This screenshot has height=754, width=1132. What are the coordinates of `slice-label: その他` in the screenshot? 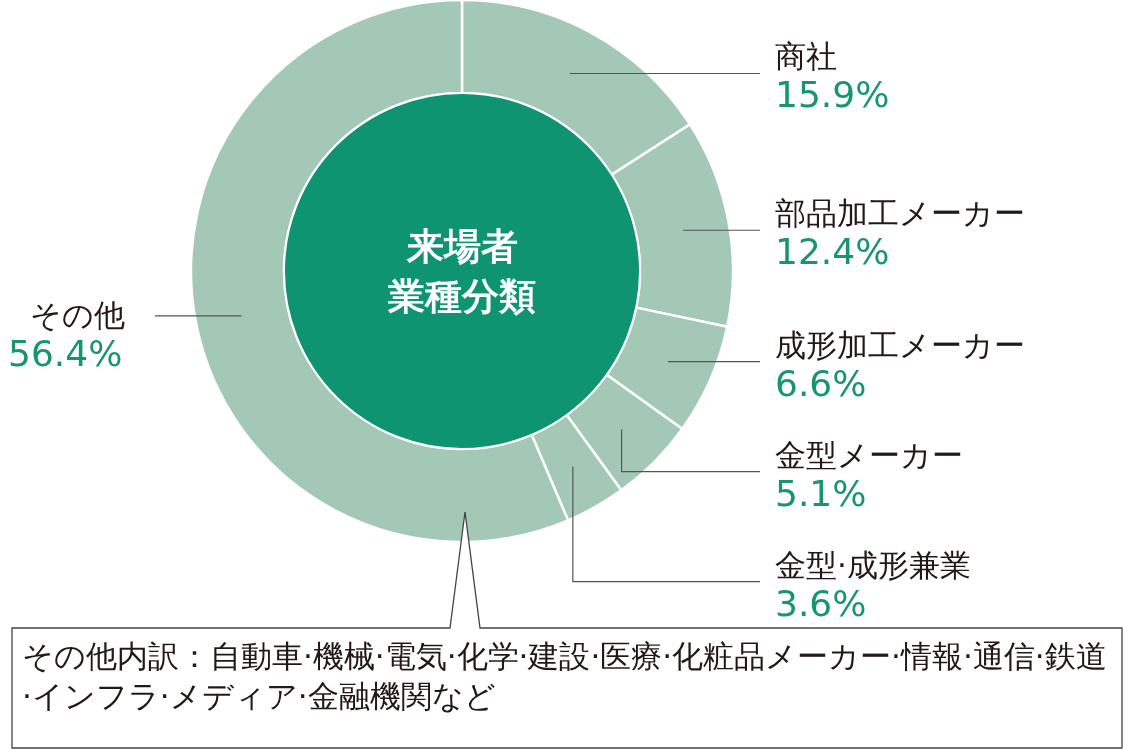 It's located at (77, 314).